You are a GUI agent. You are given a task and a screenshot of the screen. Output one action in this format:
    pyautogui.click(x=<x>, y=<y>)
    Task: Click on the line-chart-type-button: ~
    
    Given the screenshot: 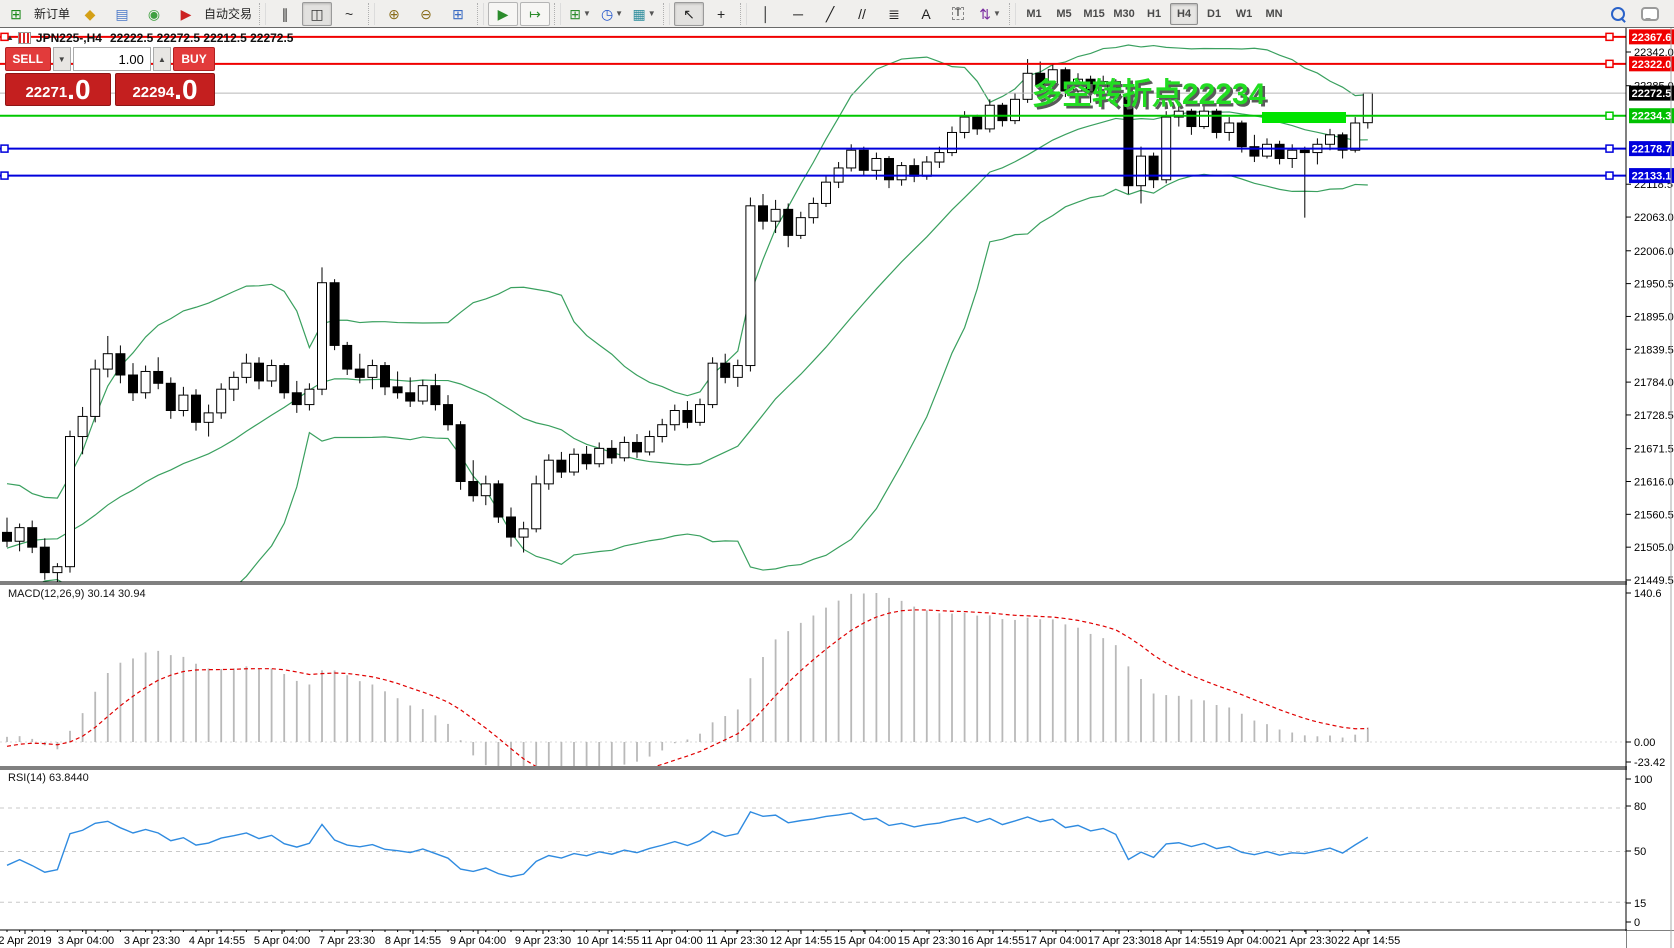 What is the action you would take?
    pyautogui.click(x=349, y=14)
    